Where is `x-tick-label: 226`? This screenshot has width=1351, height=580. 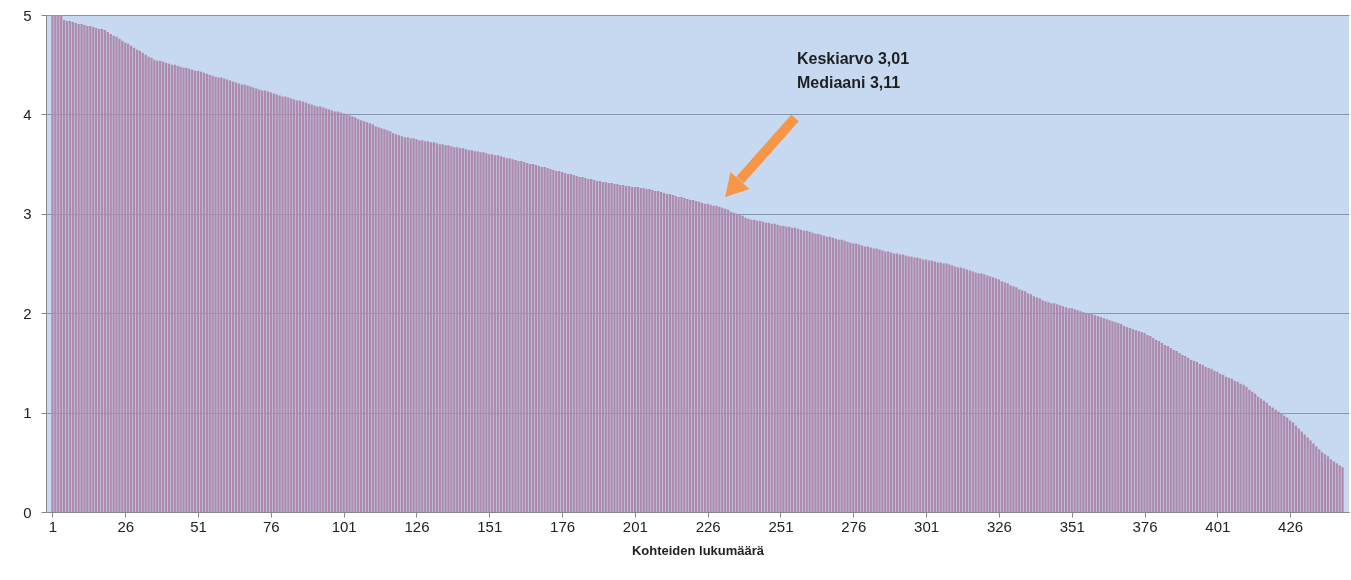 x-tick-label: 226 is located at coordinates (708, 526).